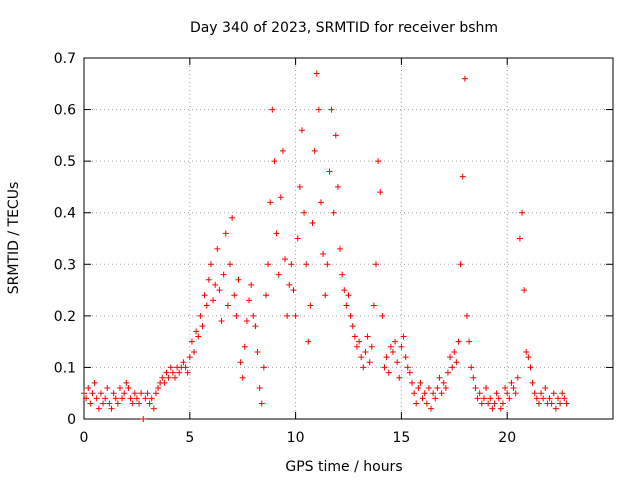 This screenshot has width=640, height=480. Describe the element at coordinates (65, 317) in the screenshot. I see `y-tick-label: 0.2` at that location.